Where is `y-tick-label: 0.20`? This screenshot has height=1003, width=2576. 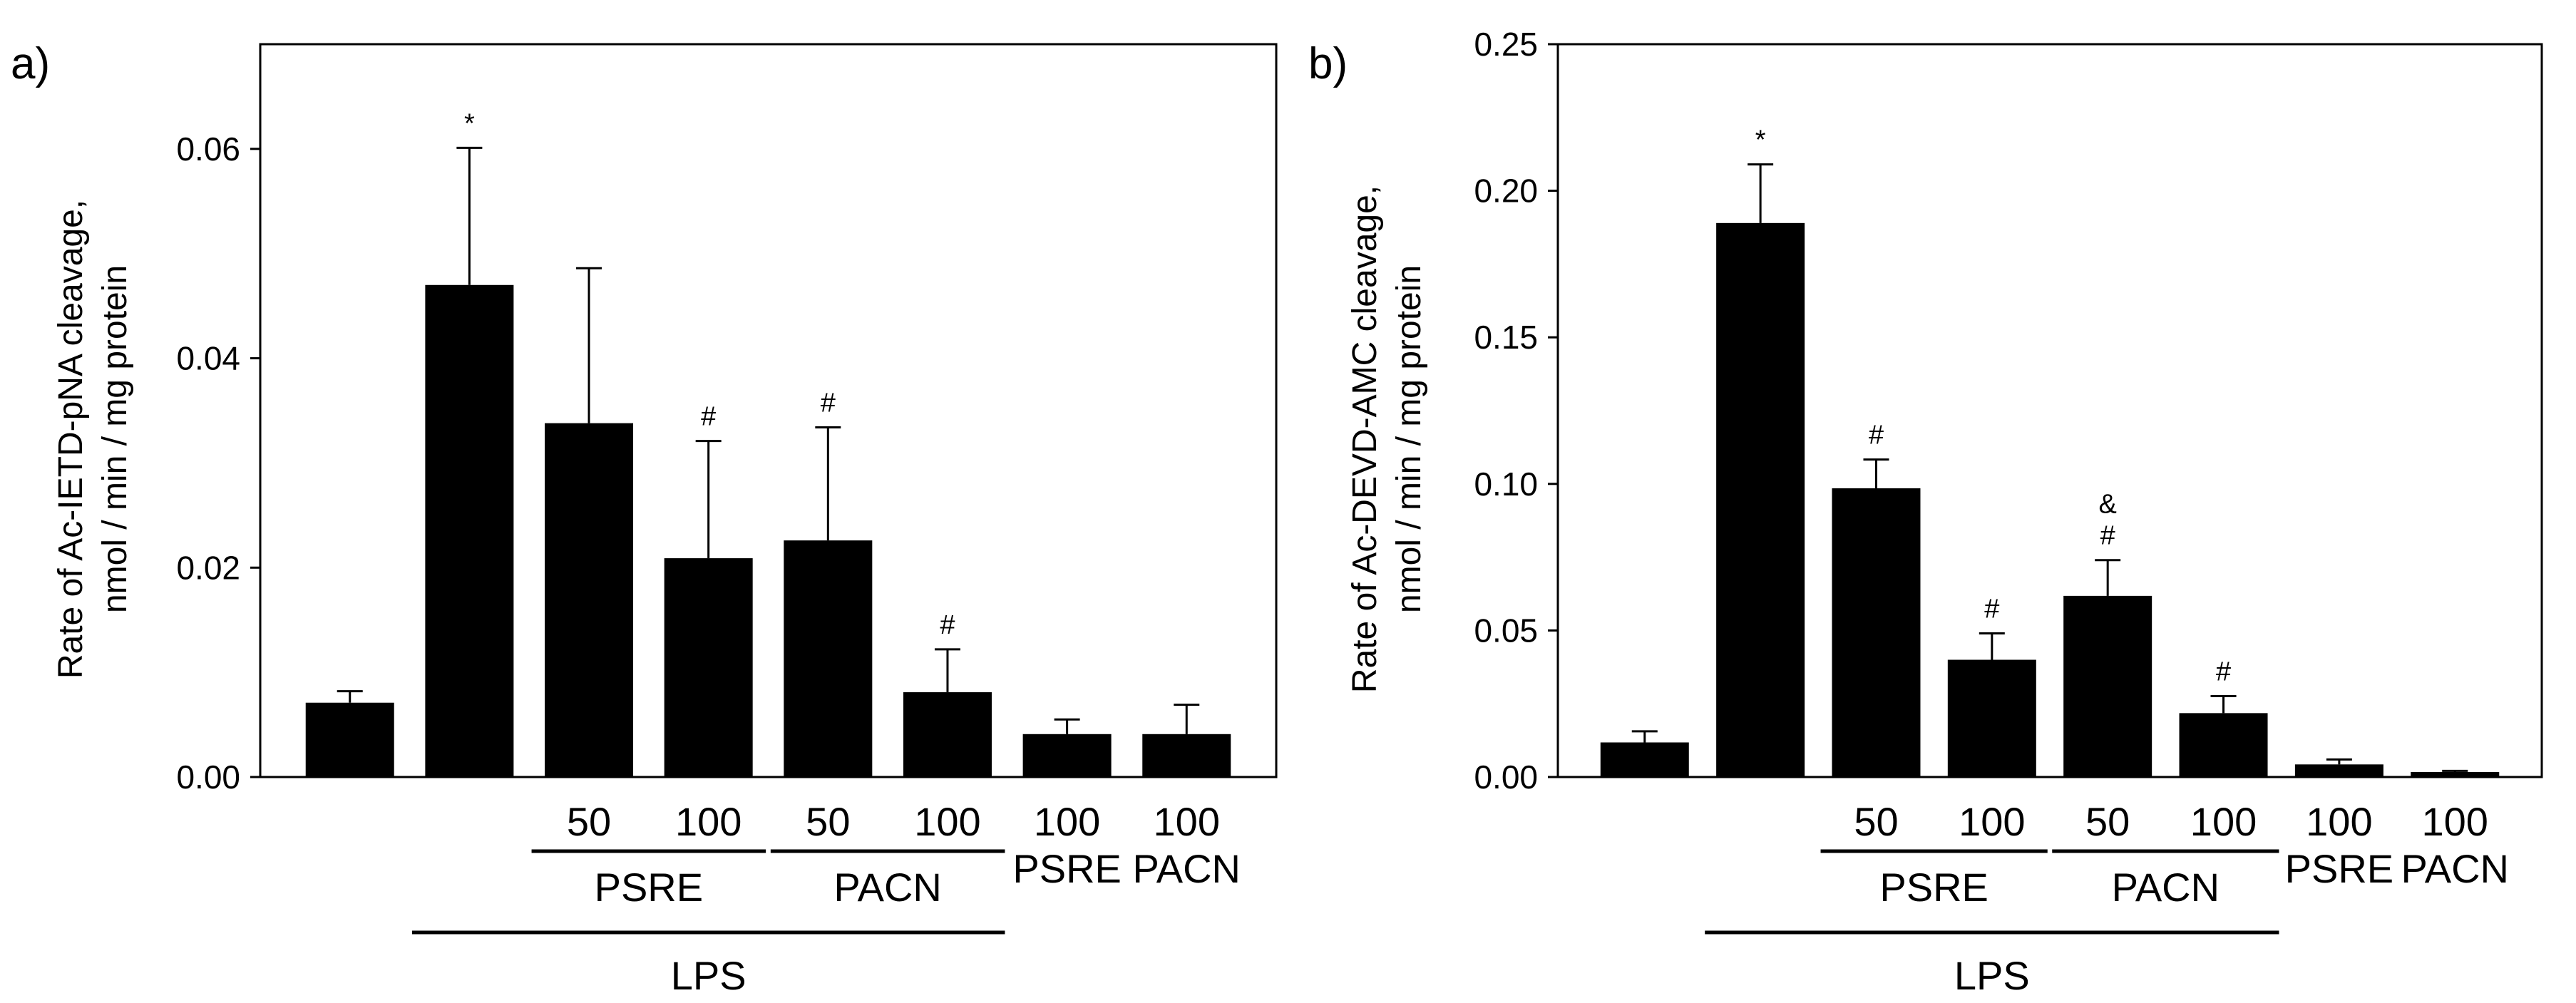 y-tick-label: 0.20 is located at coordinates (1506, 192).